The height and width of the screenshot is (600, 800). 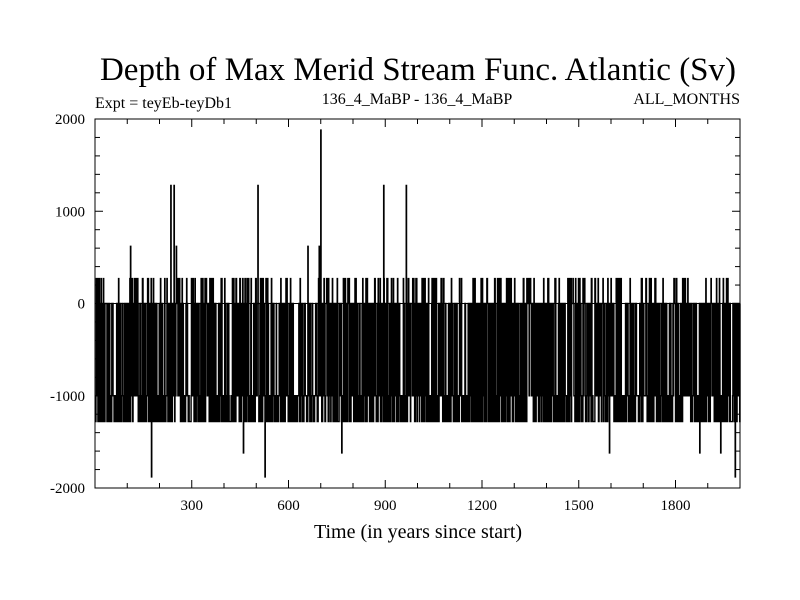 I want to click on subtitle-months: ALL_MONTHS, so click(x=686, y=99).